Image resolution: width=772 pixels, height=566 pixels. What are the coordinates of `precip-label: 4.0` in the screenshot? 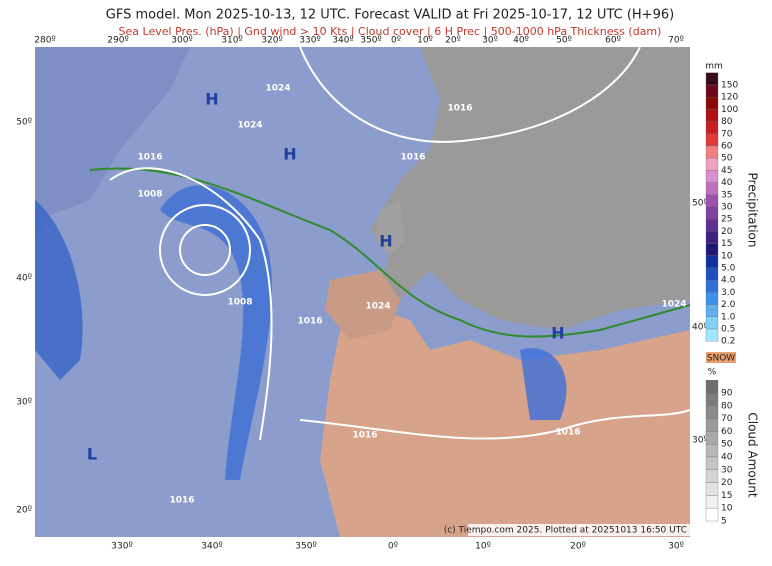 It's located at (728, 281).